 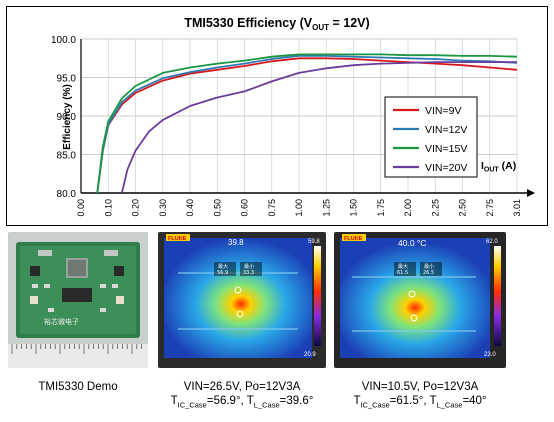 I want to click on x-tick-label: 1.25, so click(x=326, y=208).